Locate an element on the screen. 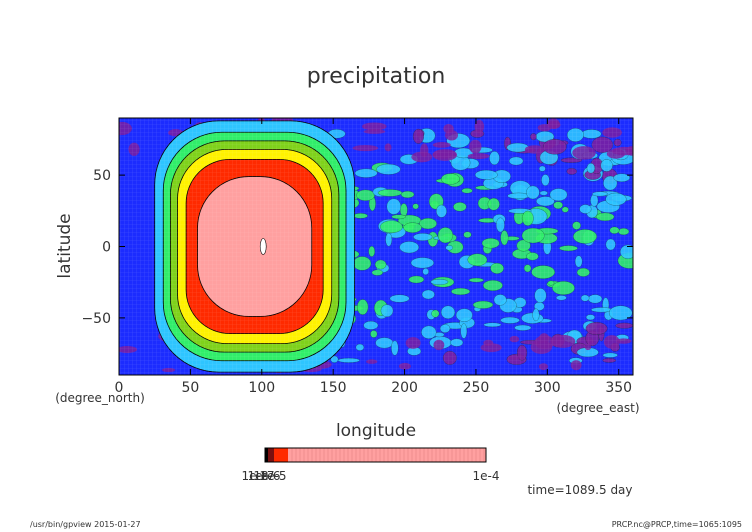 The height and width of the screenshot is (532, 752). colorbar: 1e-8 1e-7 1e-6 1e-5 1e-4 is located at coordinates (371, 465).